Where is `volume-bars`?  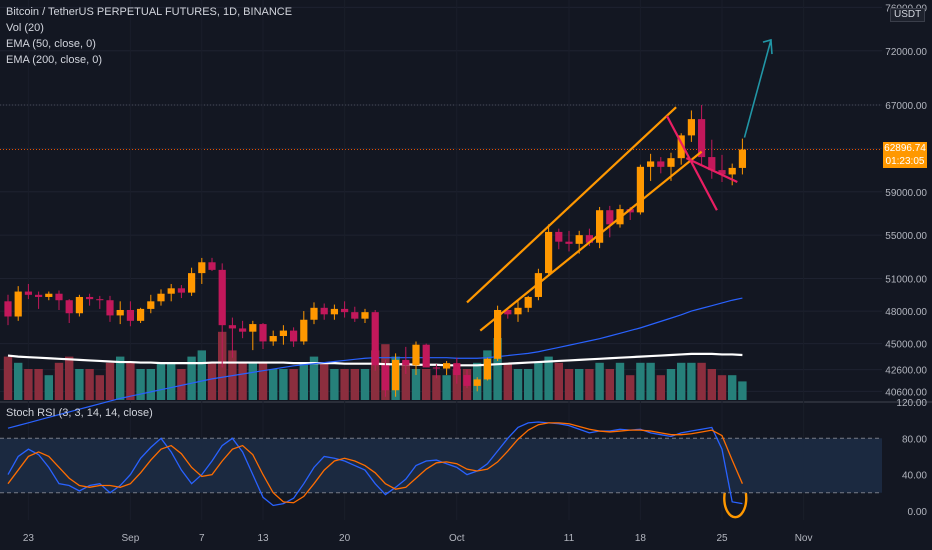 volume-bars is located at coordinates (375, 365).